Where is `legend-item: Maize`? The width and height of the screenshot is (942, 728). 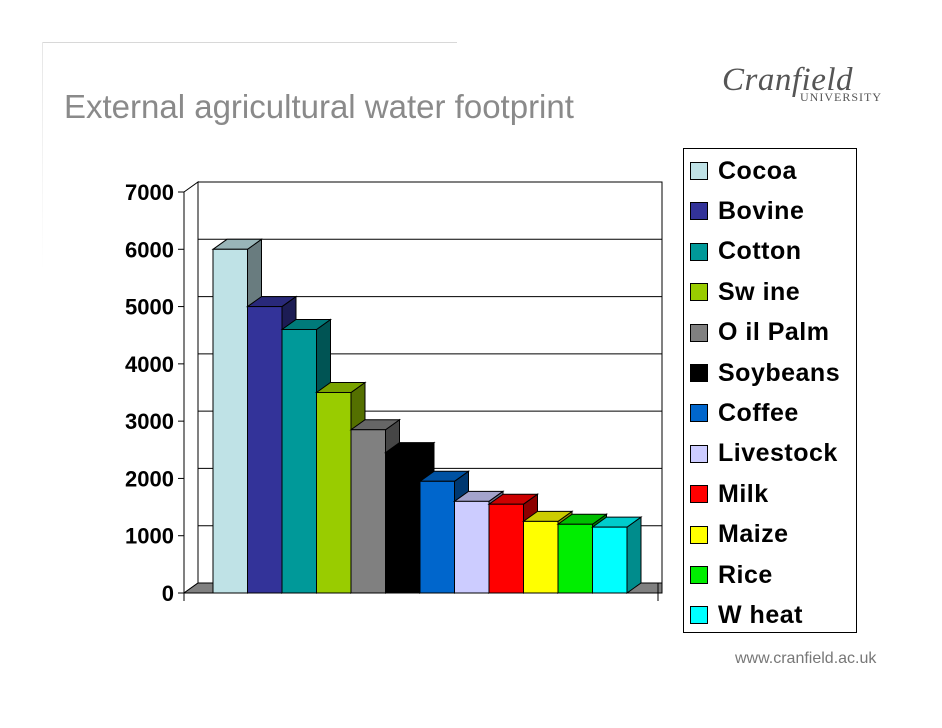 legend-item: Maize is located at coordinates (739, 535).